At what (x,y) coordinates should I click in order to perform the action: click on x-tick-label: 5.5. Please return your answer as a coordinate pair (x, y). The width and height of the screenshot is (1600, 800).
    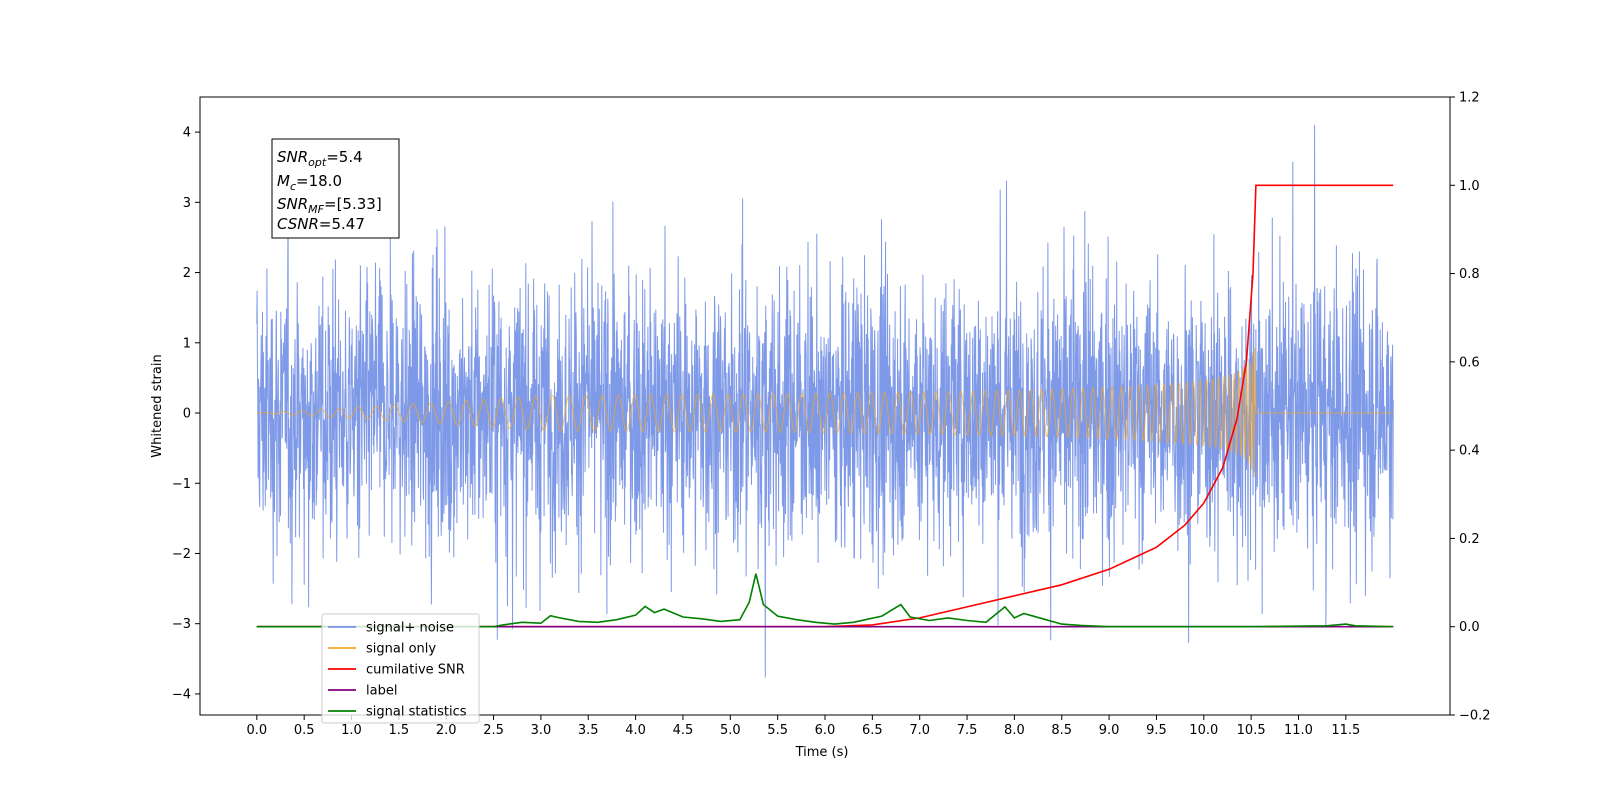
    Looking at the image, I should click on (777, 730).